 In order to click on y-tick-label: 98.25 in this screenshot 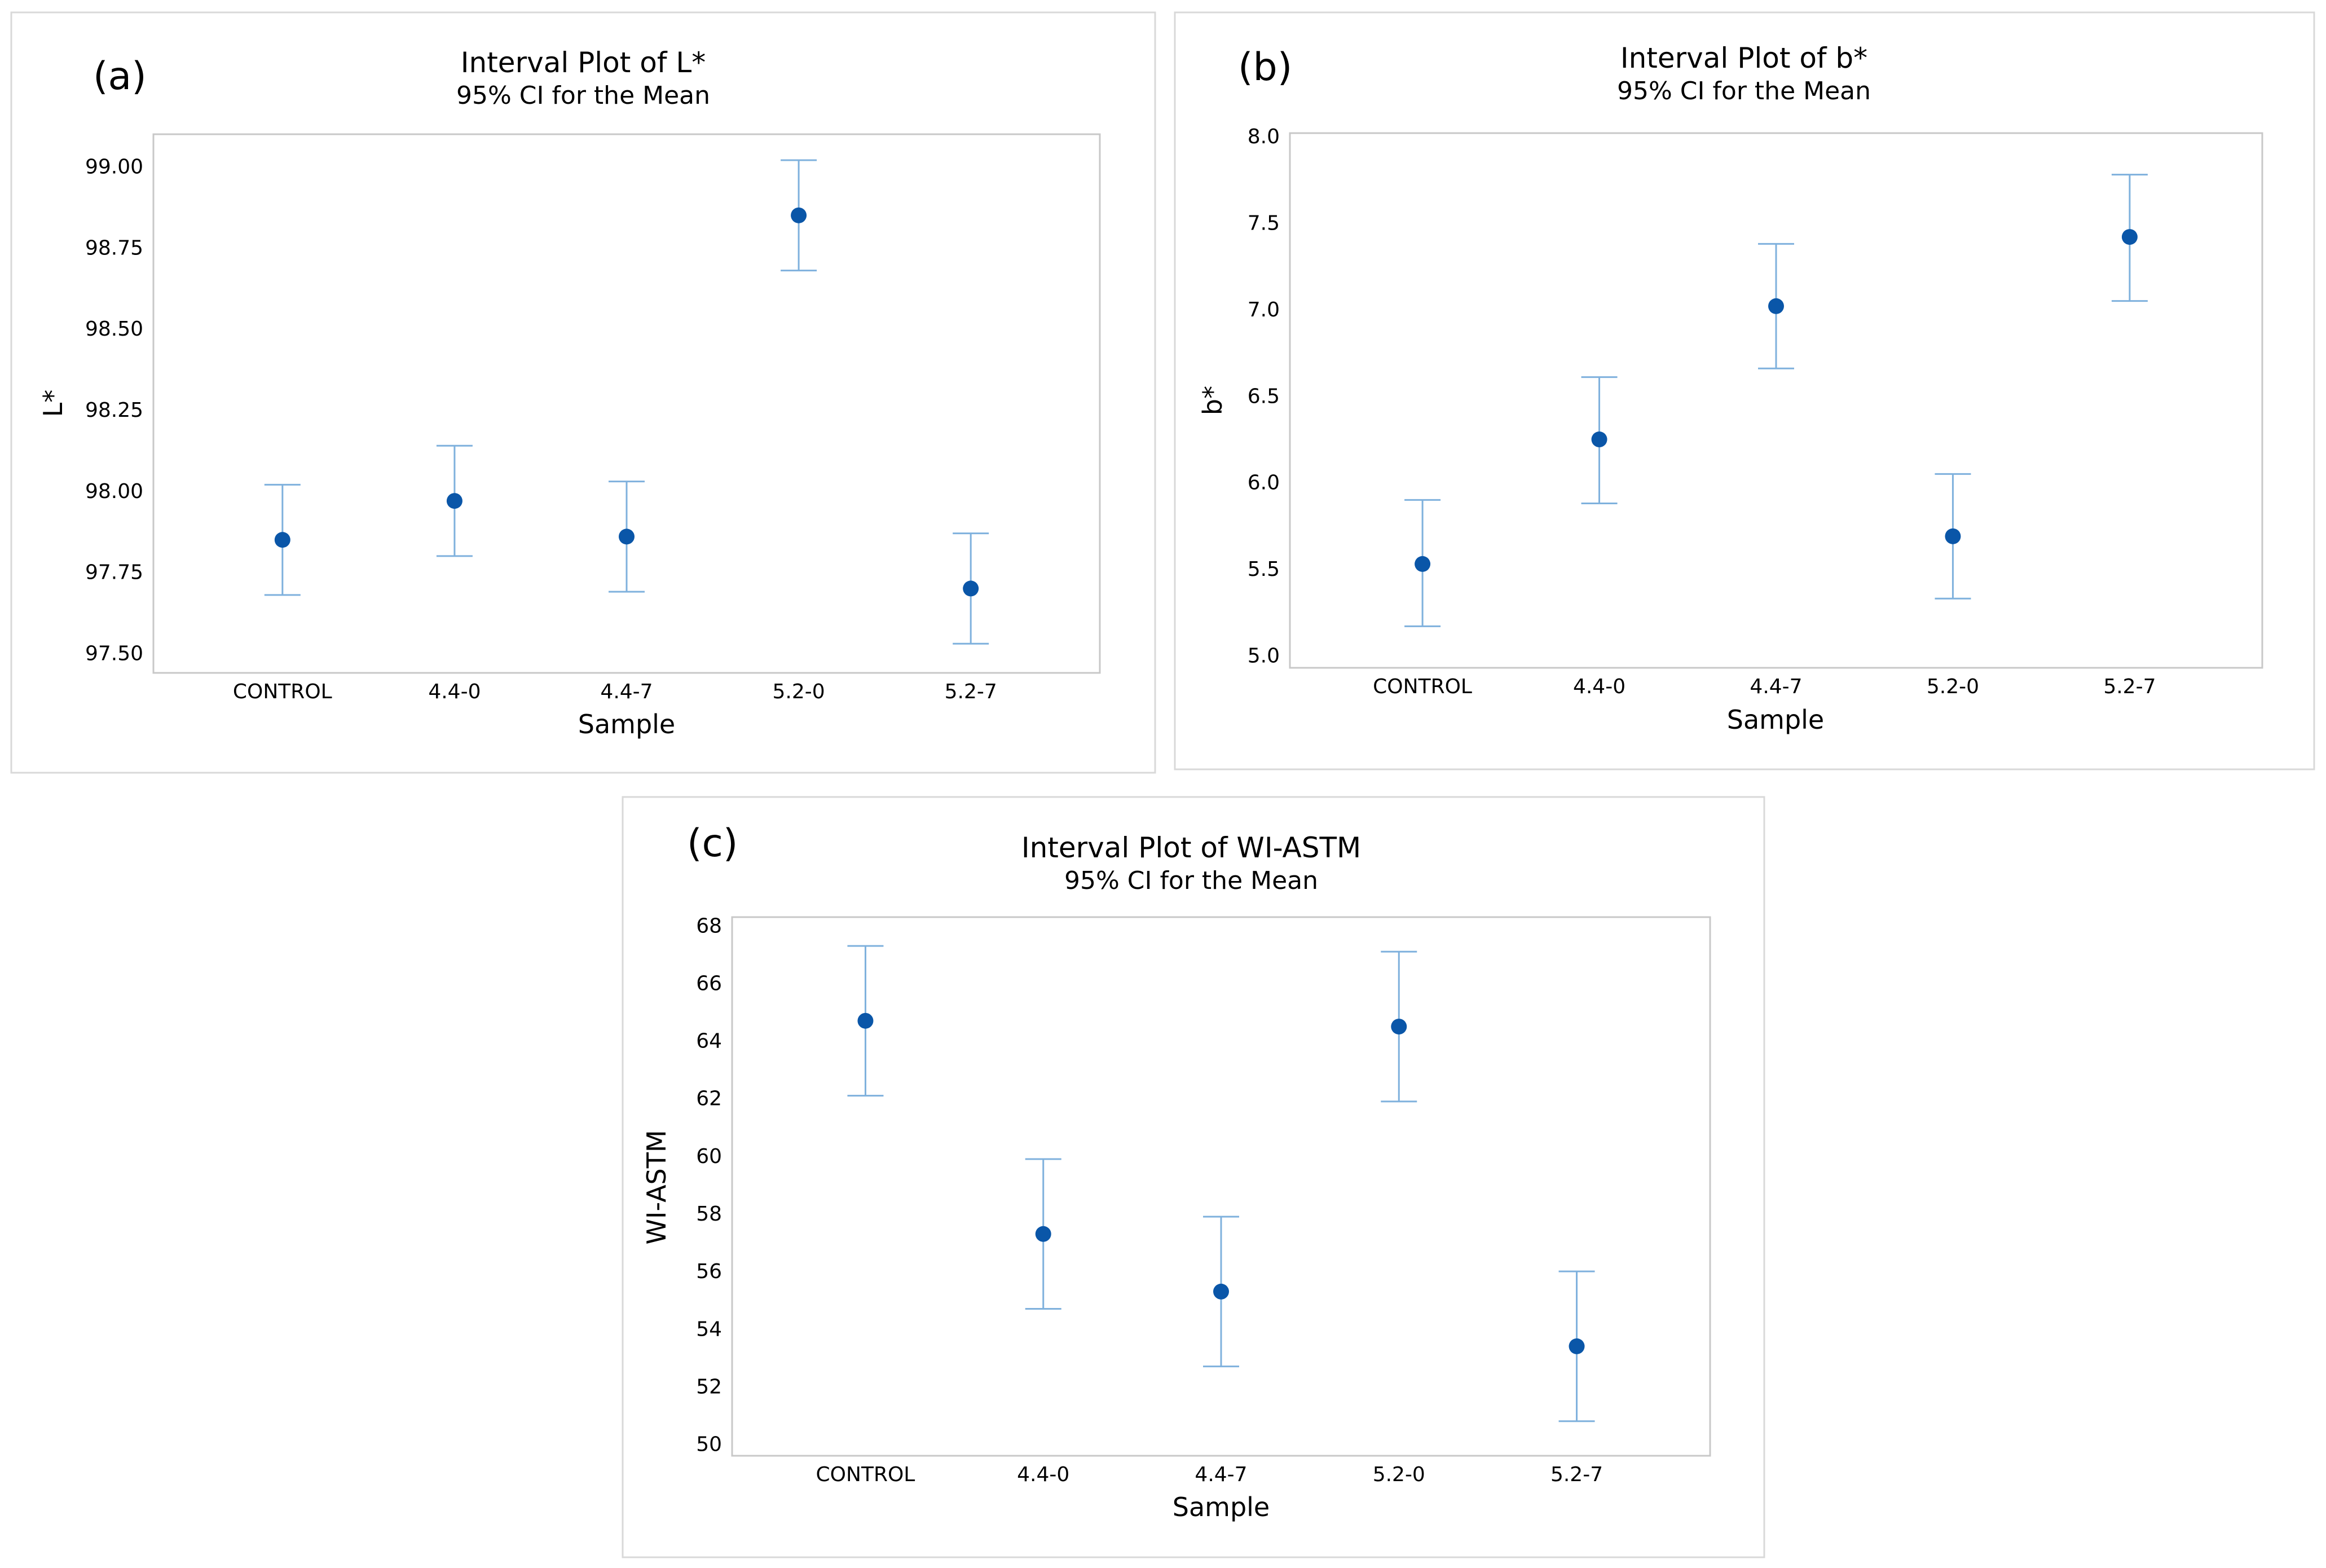, I will do `click(114, 411)`.